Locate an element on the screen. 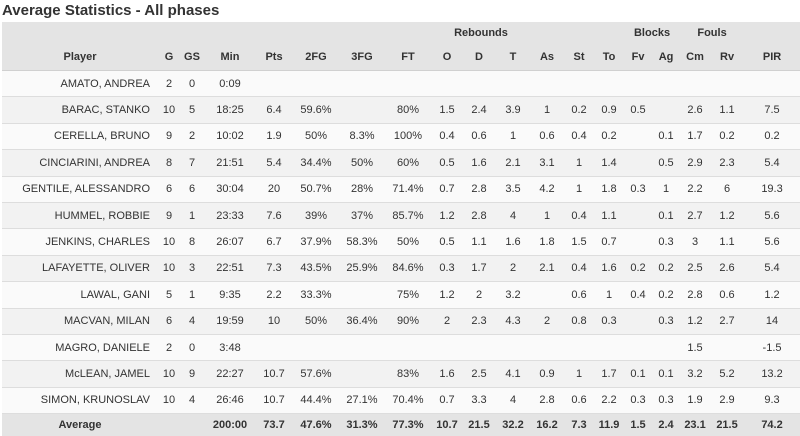  stat-cell-ft: 71.4% is located at coordinates (408, 189).